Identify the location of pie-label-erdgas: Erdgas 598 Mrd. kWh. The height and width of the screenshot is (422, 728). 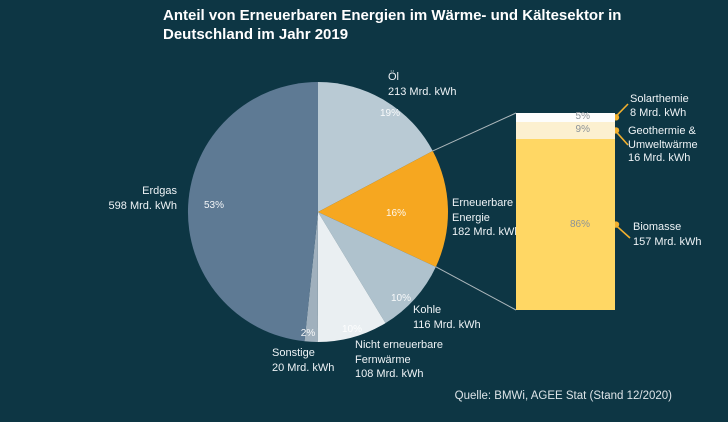
(122, 198).